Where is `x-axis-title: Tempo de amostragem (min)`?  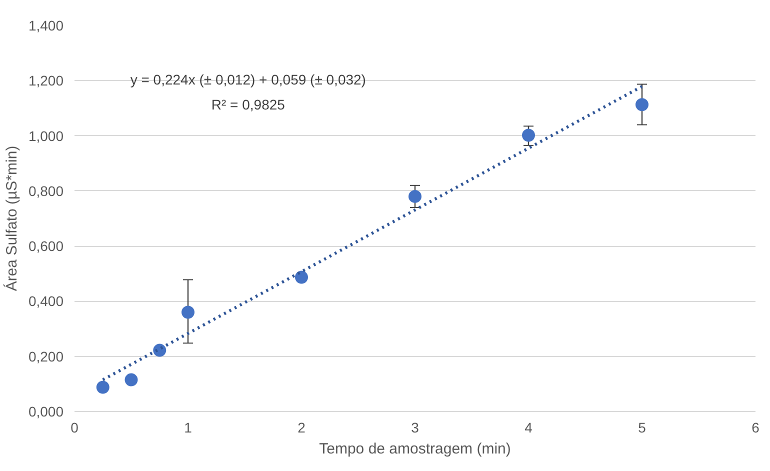 x-axis-title: Tempo de amostragem (min) is located at coordinates (415, 449).